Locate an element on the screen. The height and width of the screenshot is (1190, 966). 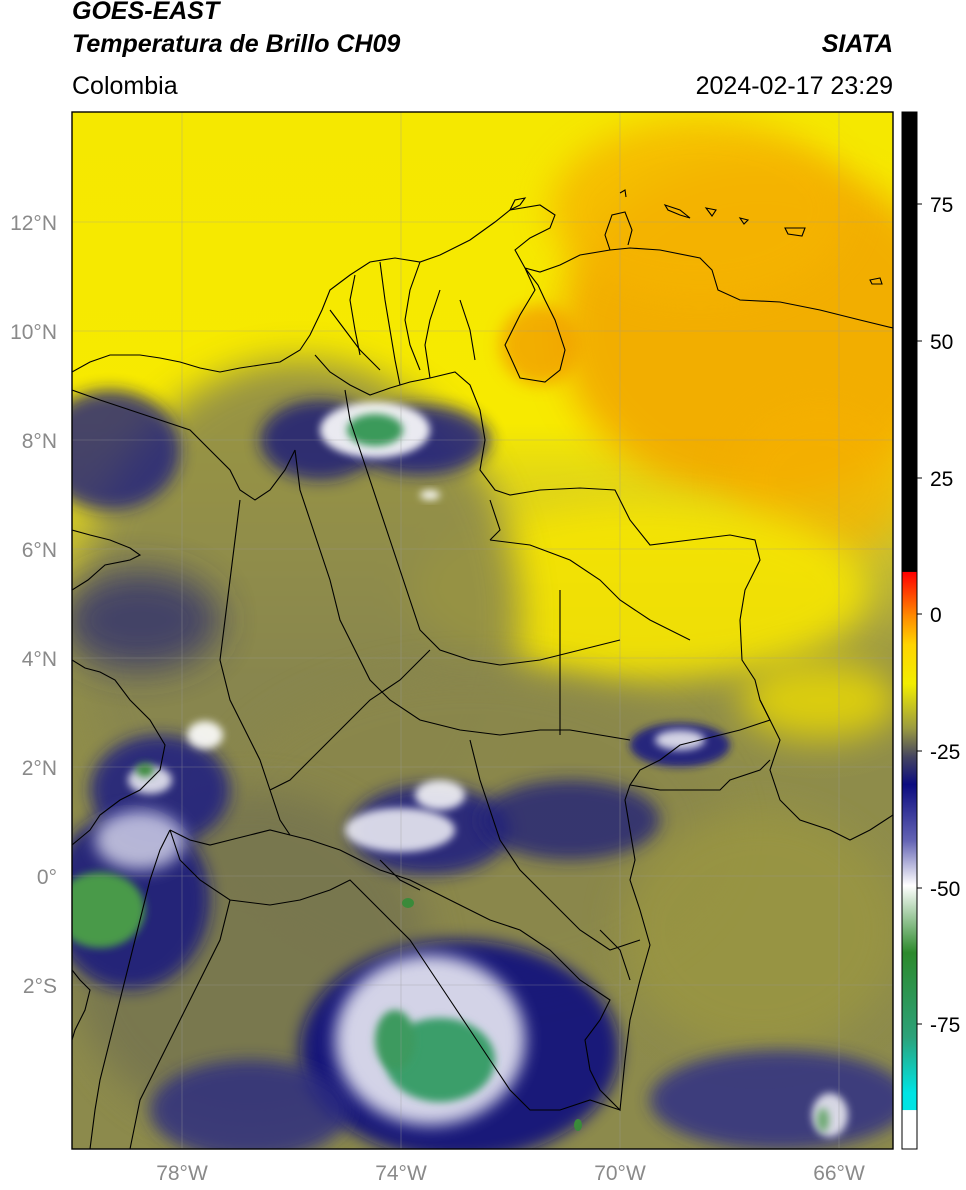
lat-tick-label: 4°N is located at coordinates (39, 659).